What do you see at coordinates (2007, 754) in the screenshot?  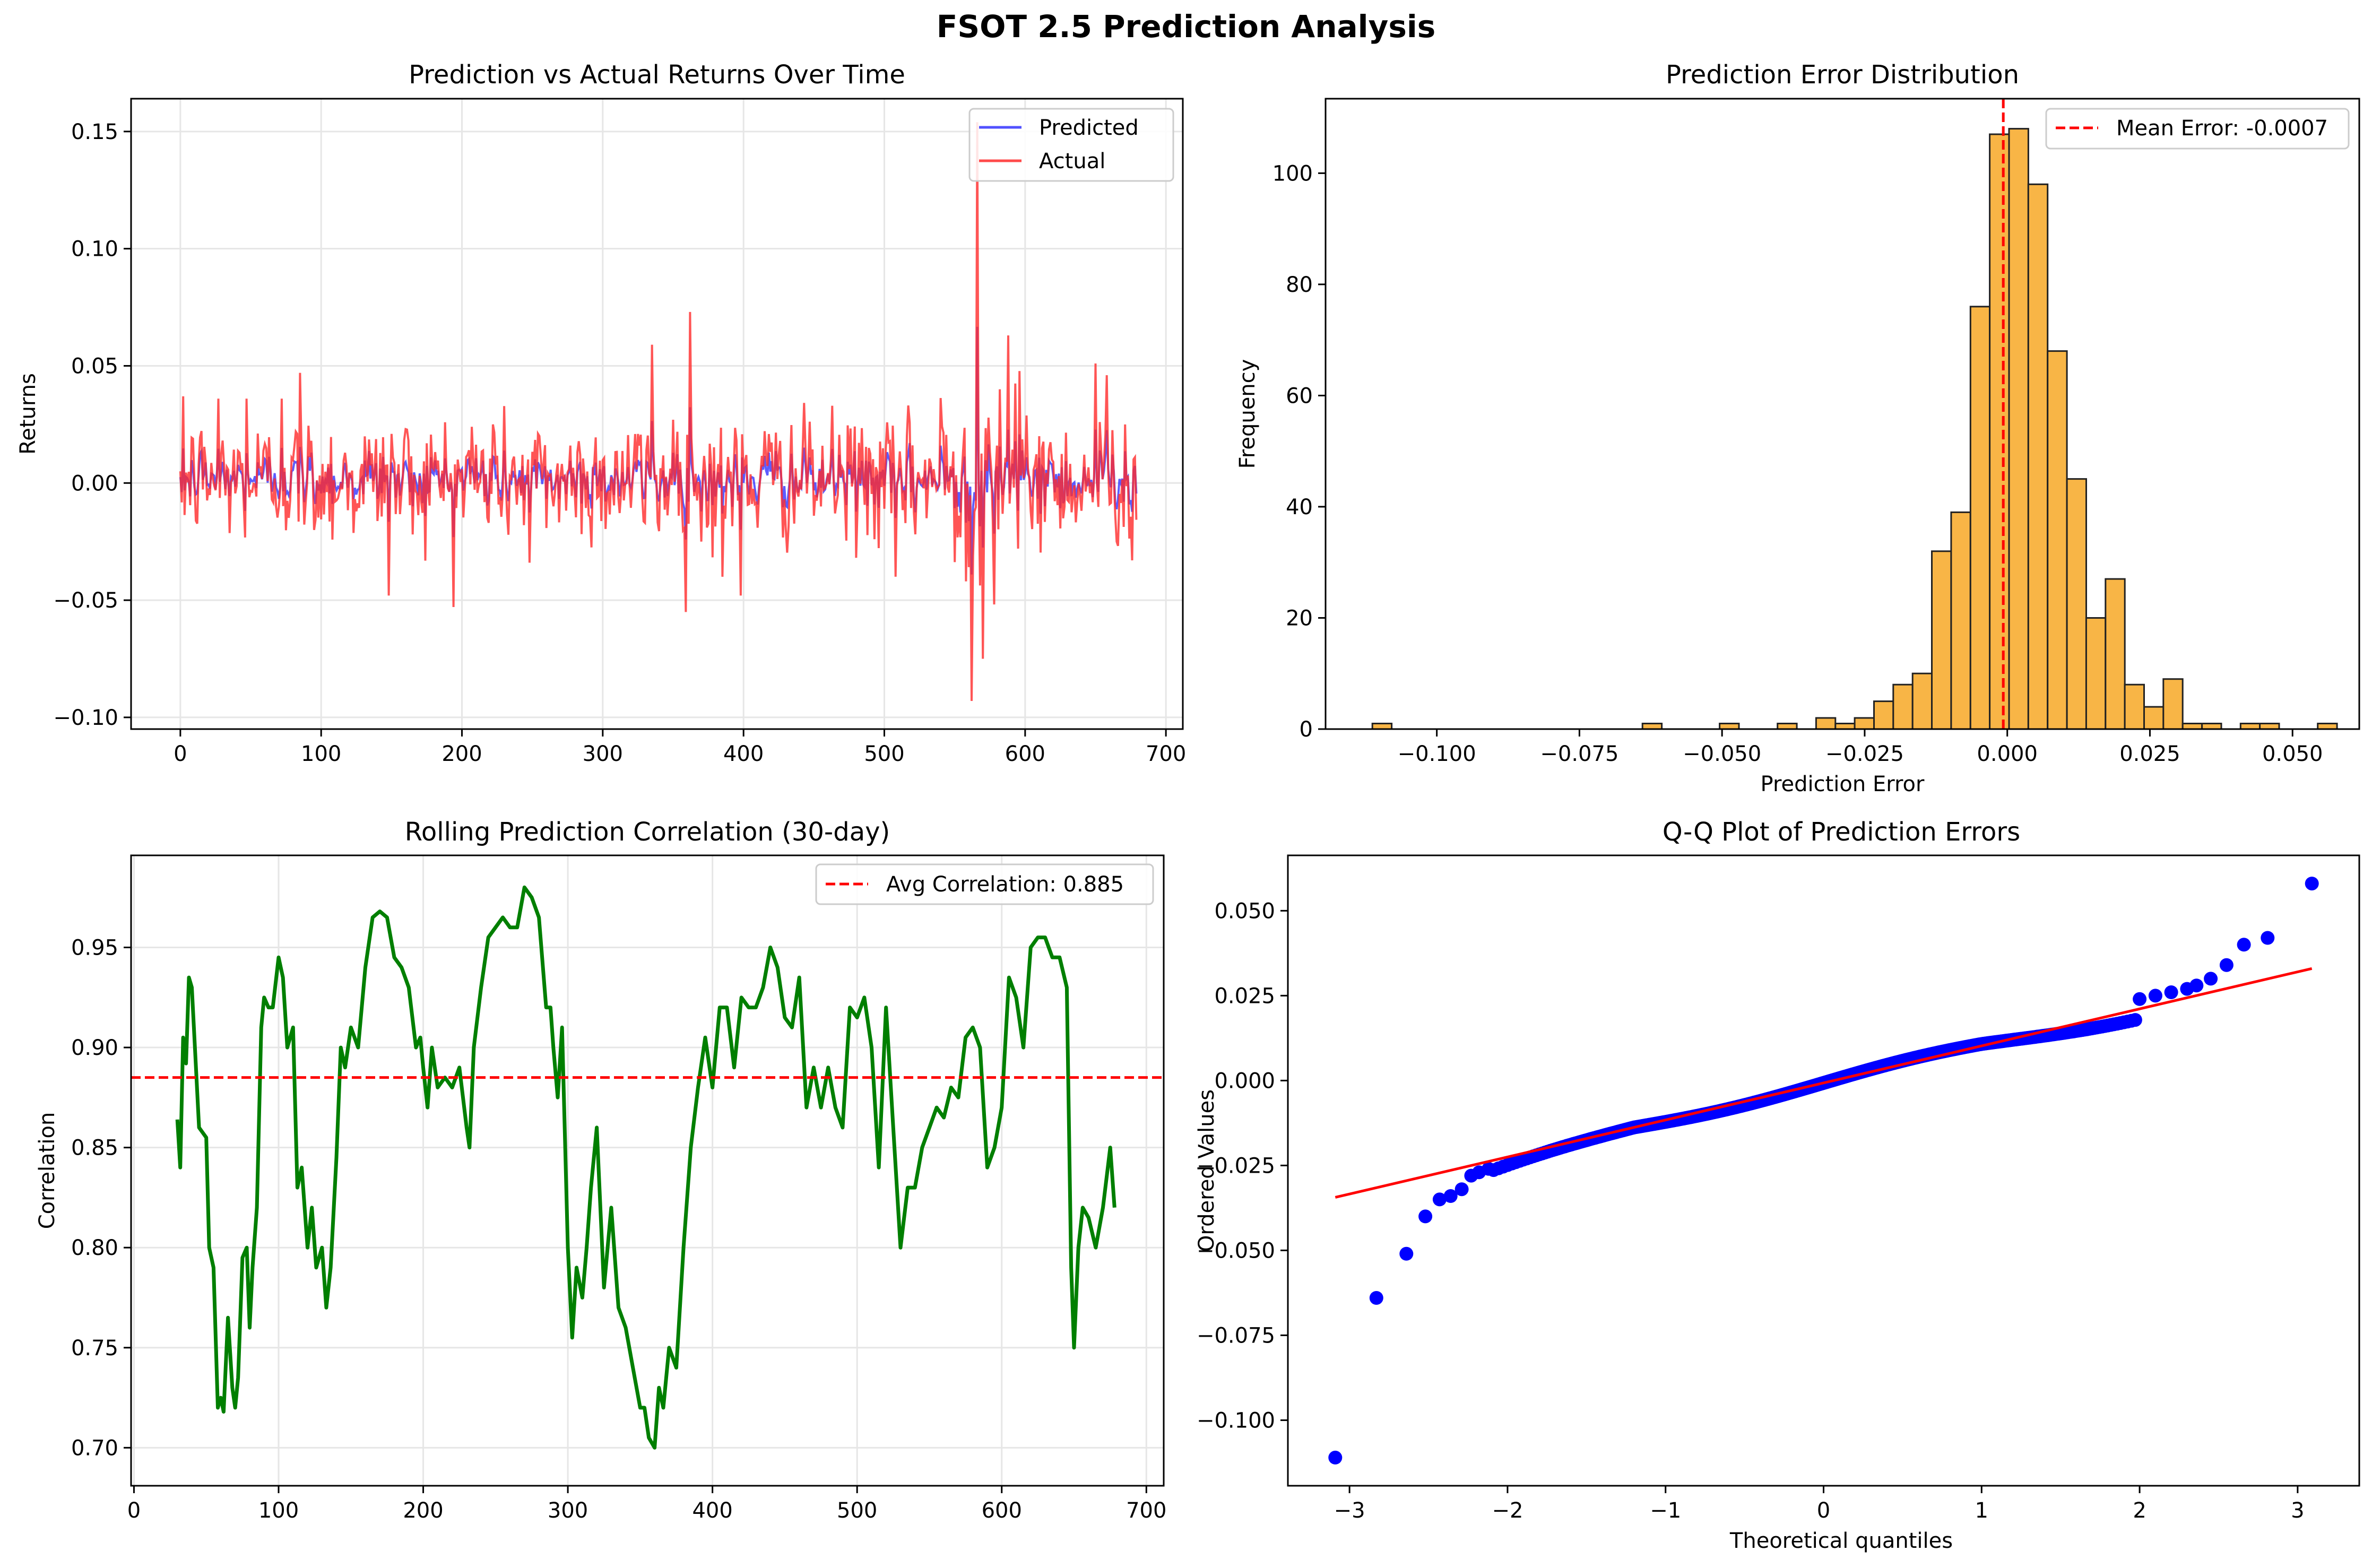 I see `histogram-x-tick-label: 0.000` at bounding box center [2007, 754].